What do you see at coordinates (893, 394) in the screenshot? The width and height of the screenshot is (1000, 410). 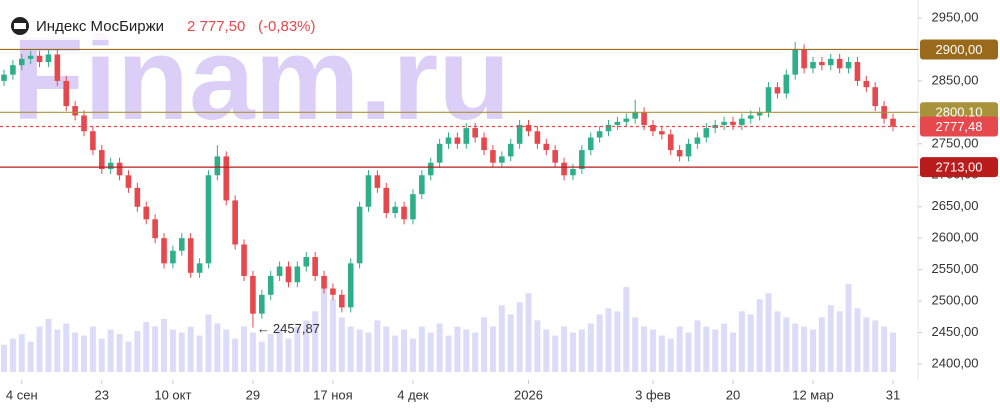 I see `x-tick-label: 31` at bounding box center [893, 394].